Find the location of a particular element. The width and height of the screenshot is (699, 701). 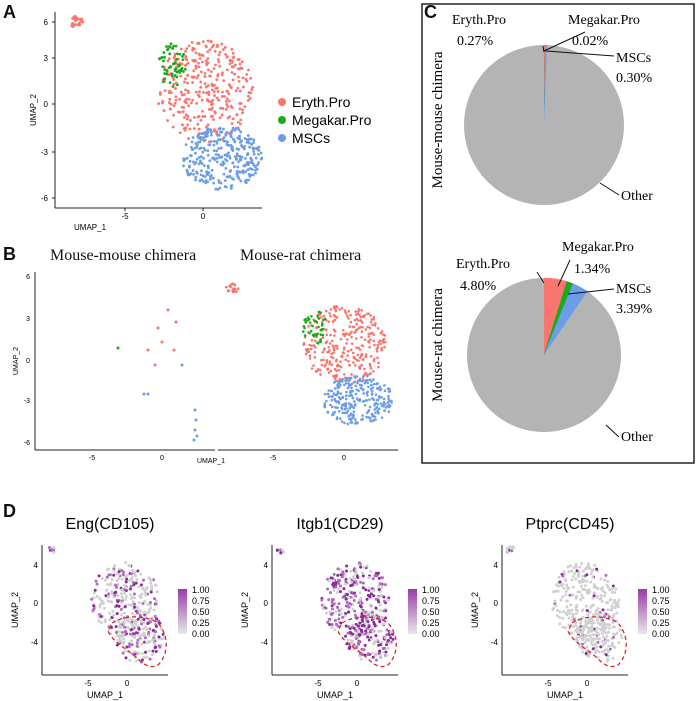

panel-b-ylabel: UMAP_2 is located at coordinates (16, 361).